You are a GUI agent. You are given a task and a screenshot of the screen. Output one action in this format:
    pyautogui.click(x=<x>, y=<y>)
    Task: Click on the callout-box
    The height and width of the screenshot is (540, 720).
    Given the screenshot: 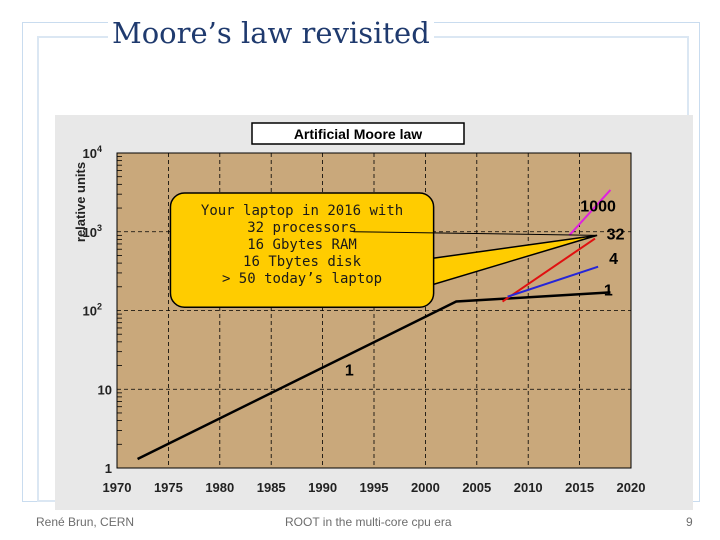 What is the action you would take?
    pyautogui.click(x=302, y=250)
    